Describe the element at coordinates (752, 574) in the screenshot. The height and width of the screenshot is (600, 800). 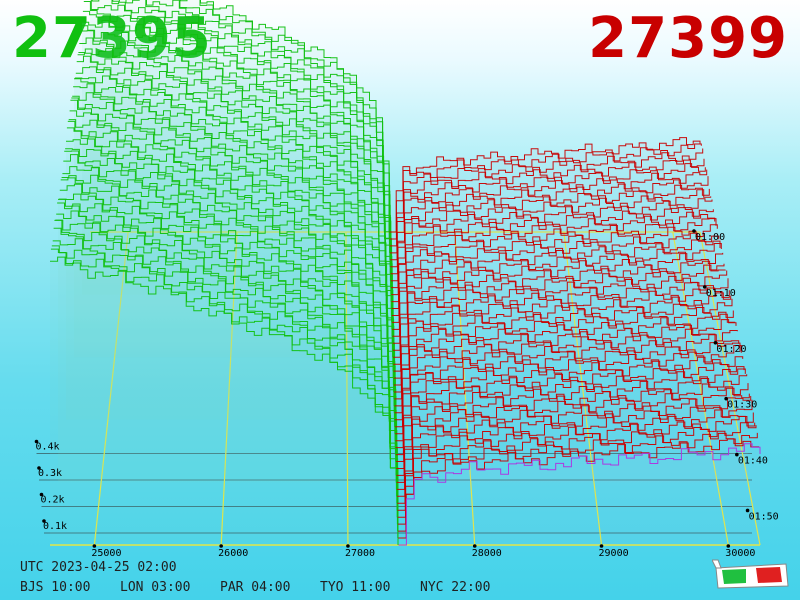
I see `3d-glasses-icon` at that location.